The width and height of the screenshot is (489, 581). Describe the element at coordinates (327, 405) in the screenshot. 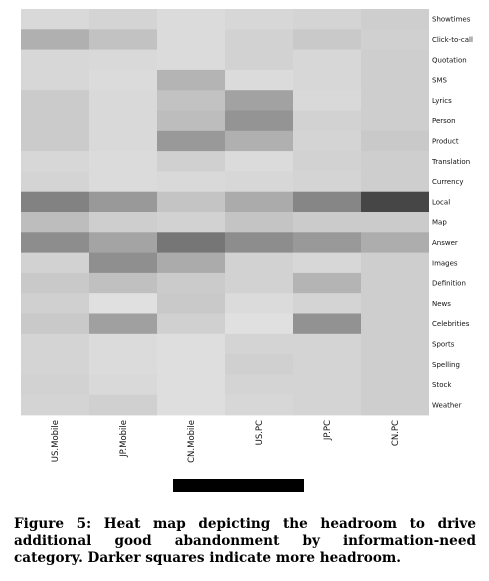

I see `heatmap-cell-weather-jp-pc` at that location.